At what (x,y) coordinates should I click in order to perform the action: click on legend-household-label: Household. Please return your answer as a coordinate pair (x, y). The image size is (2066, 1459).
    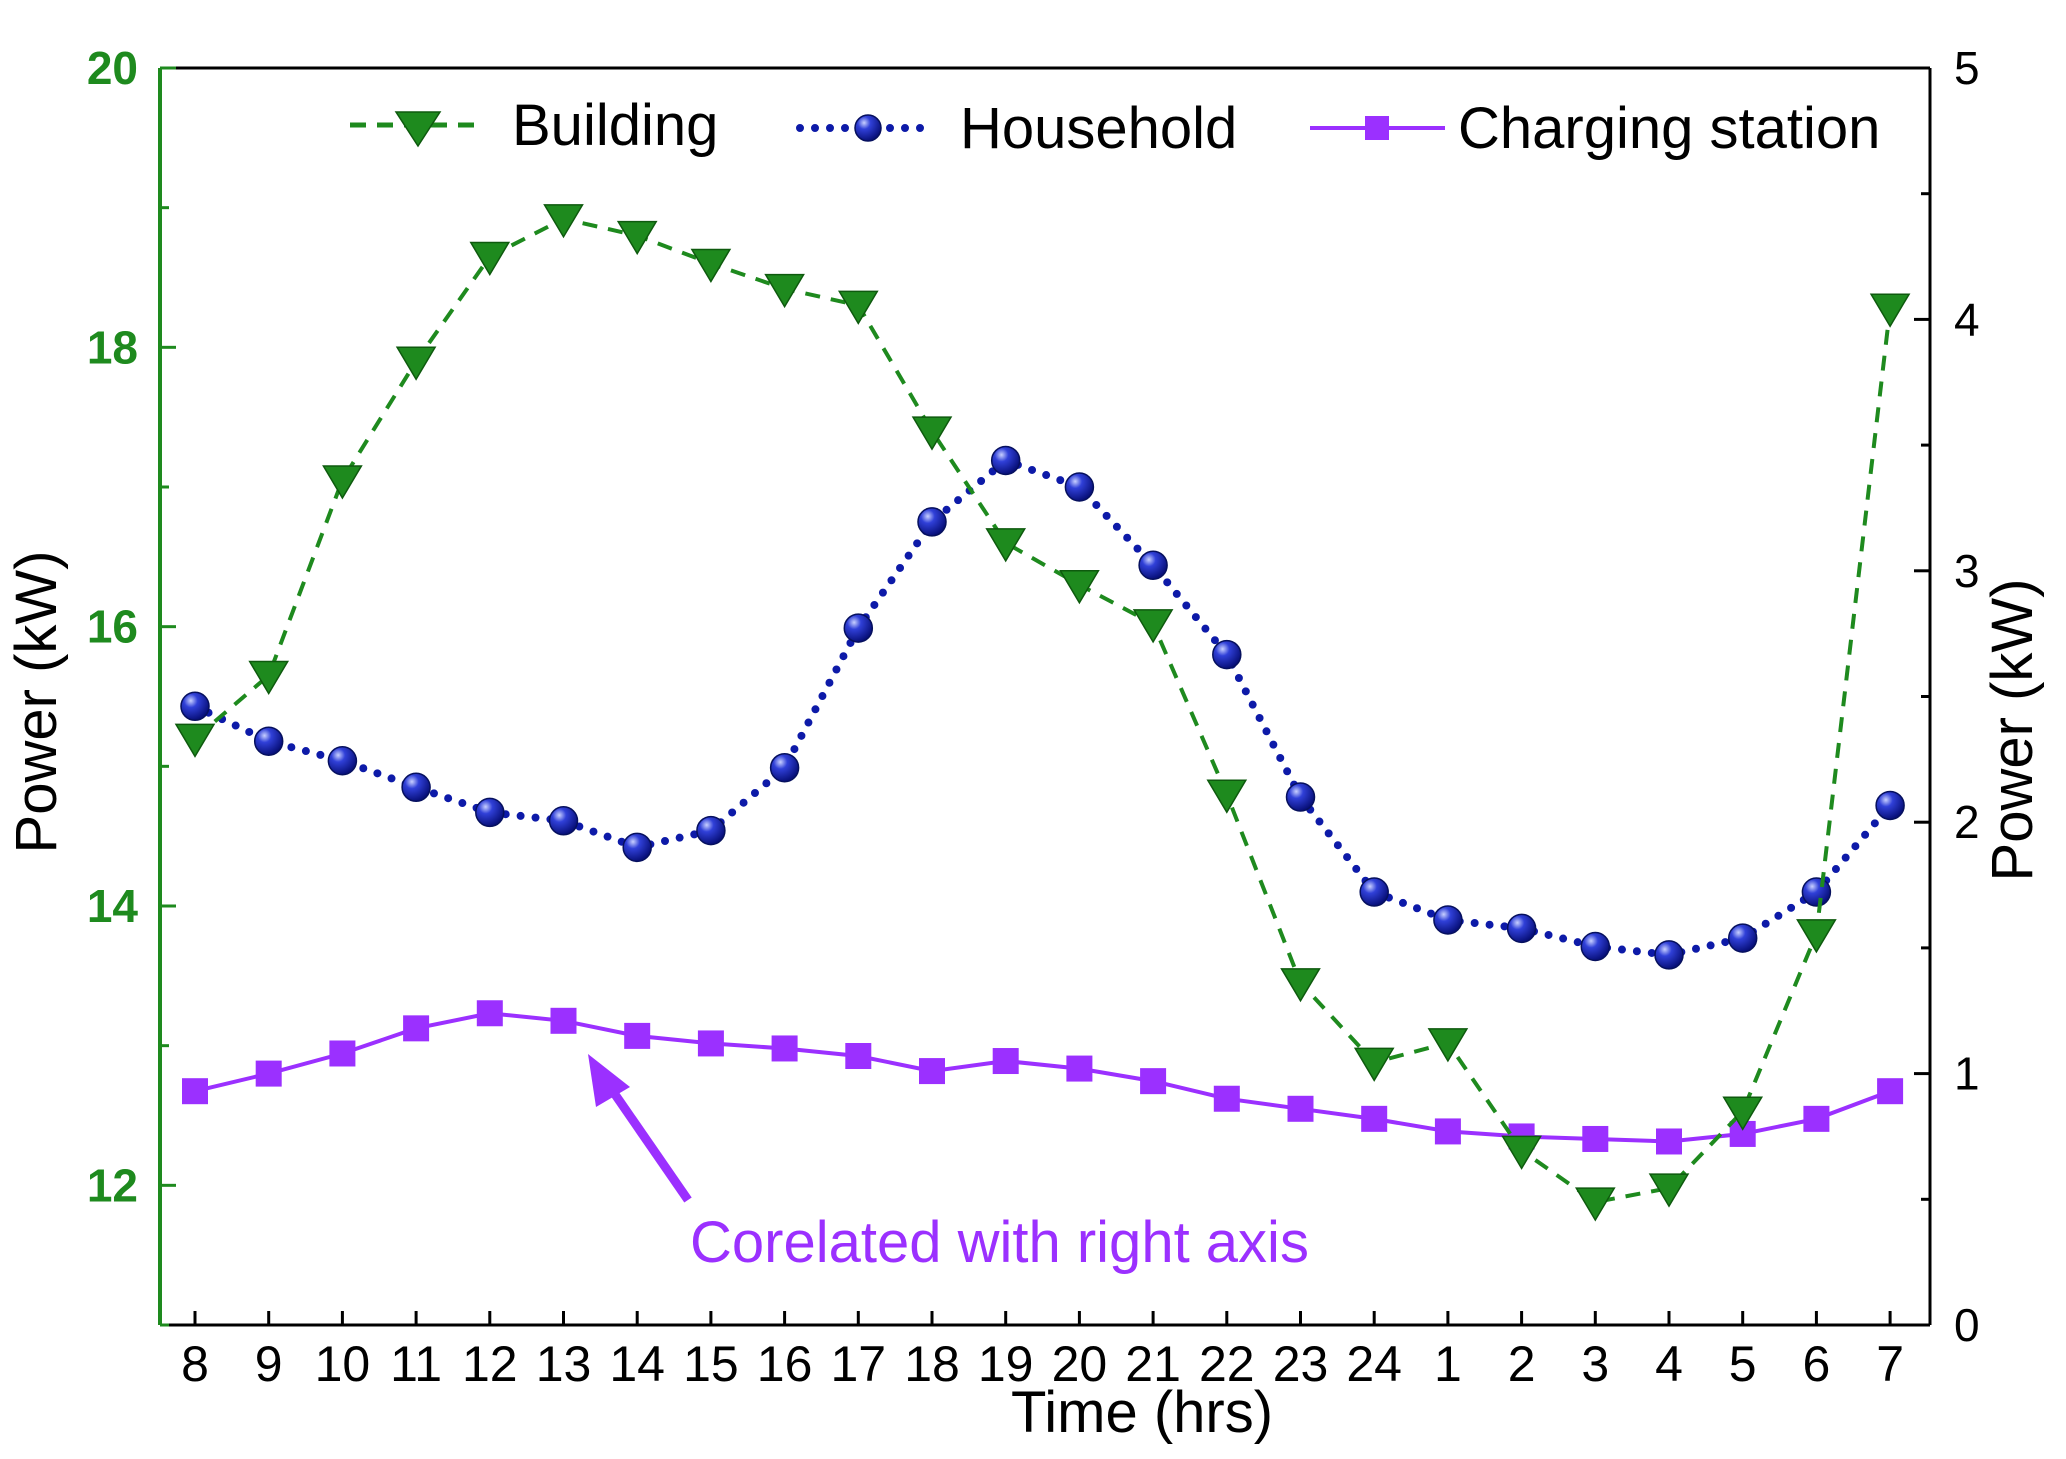
    Looking at the image, I should click on (1098, 128).